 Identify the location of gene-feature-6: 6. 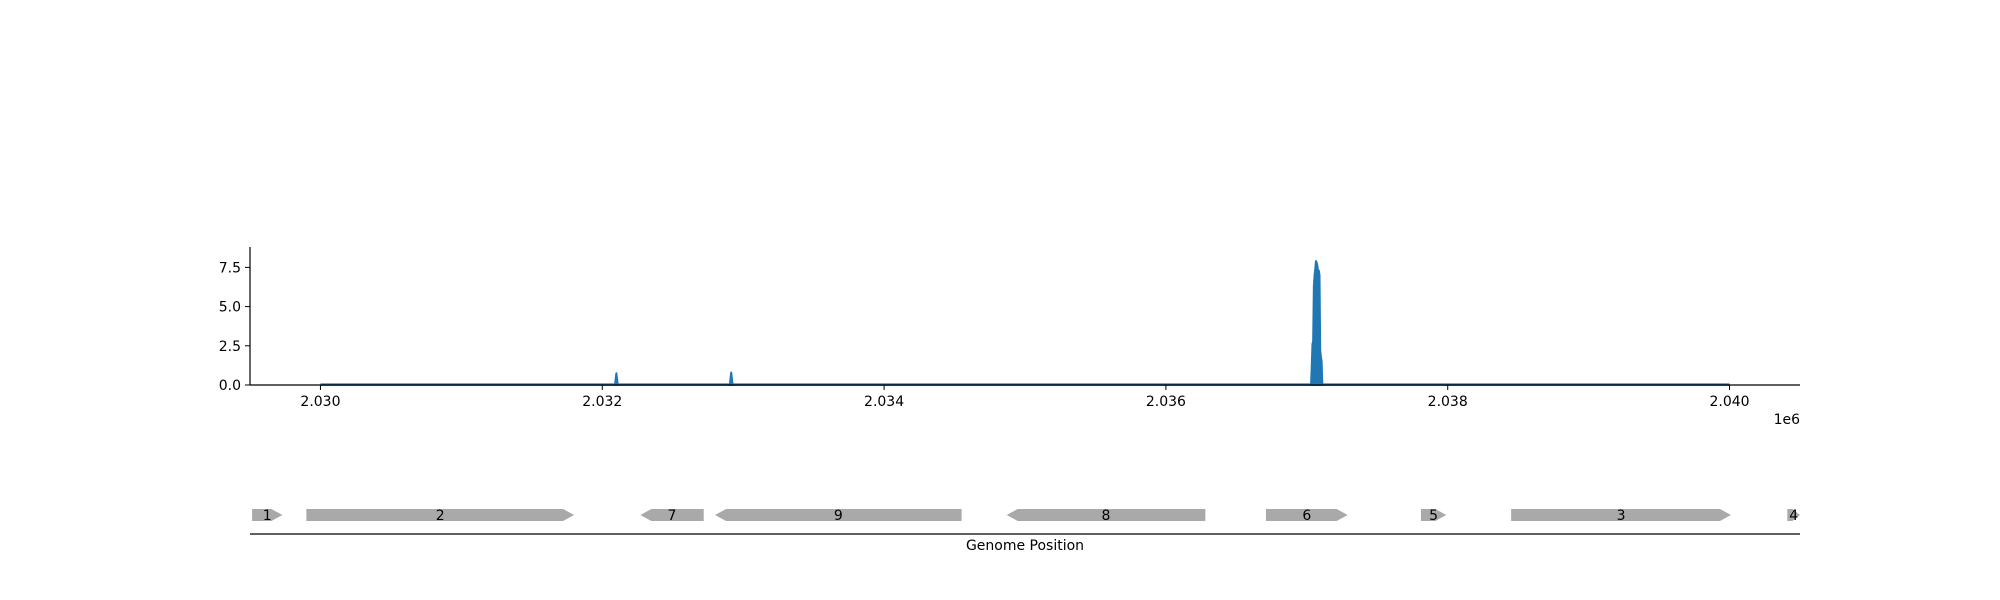
(1306, 516).